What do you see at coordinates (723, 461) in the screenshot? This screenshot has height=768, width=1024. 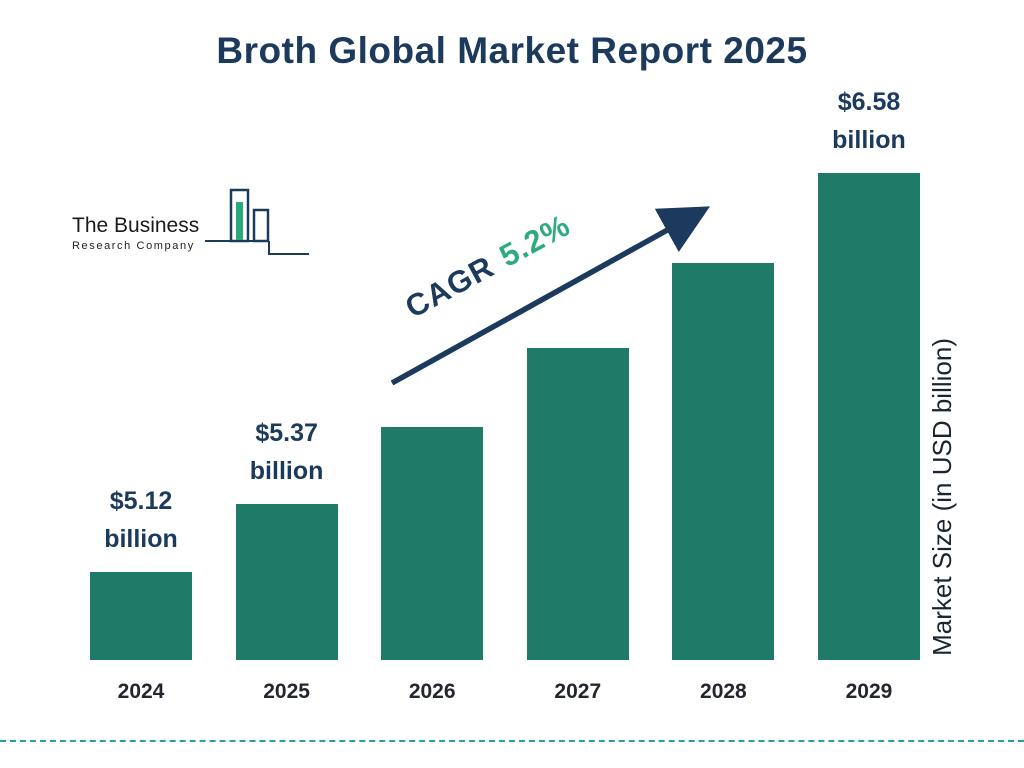 I see `bar-2028` at bounding box center [723, 461].